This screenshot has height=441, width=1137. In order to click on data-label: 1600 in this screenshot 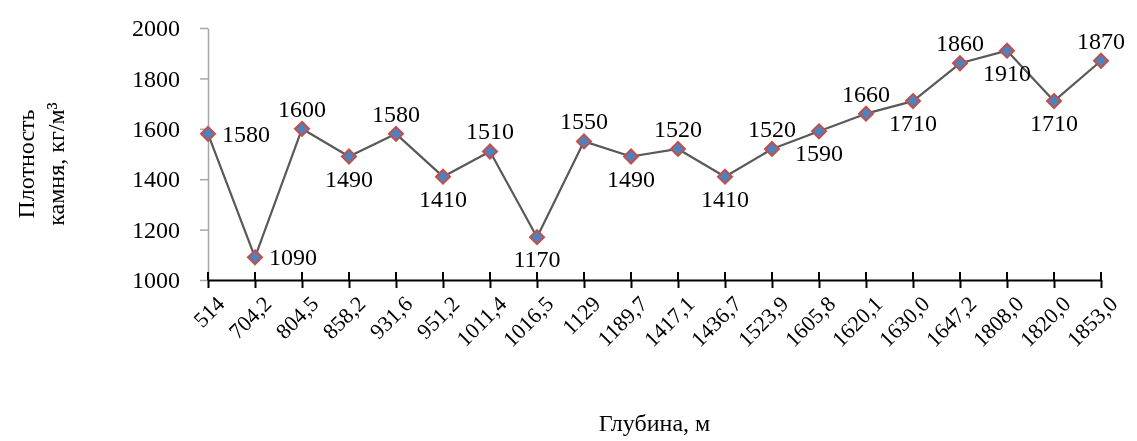, I will do `click(302, 108)`.